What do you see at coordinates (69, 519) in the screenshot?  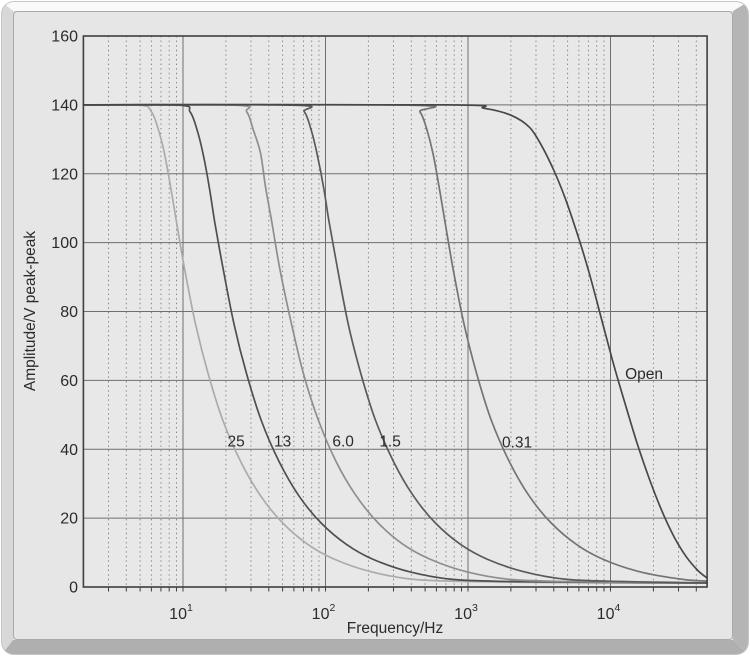 I see `y-tick-label: 20` at bounding box center [69, 519].